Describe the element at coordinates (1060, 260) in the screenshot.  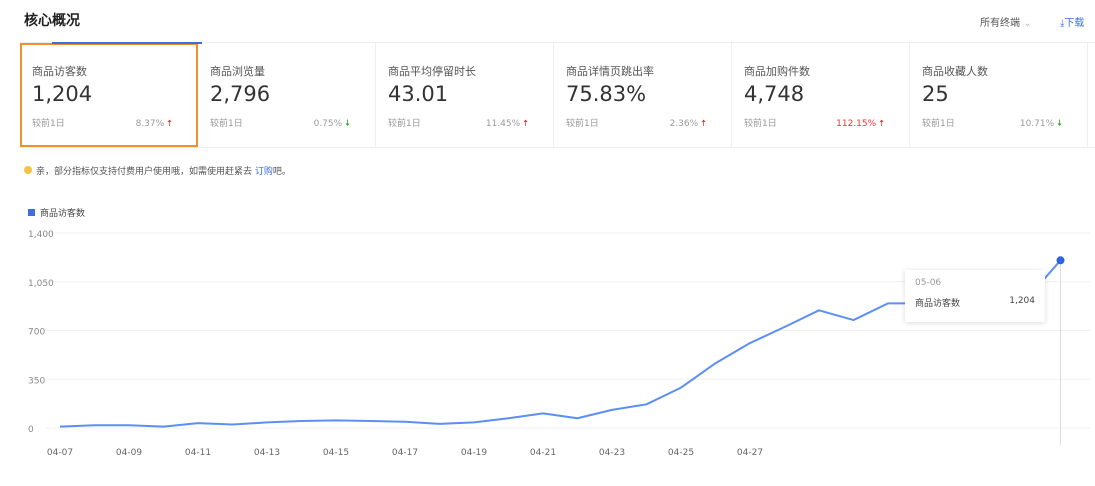
I see `data-point` at that location.